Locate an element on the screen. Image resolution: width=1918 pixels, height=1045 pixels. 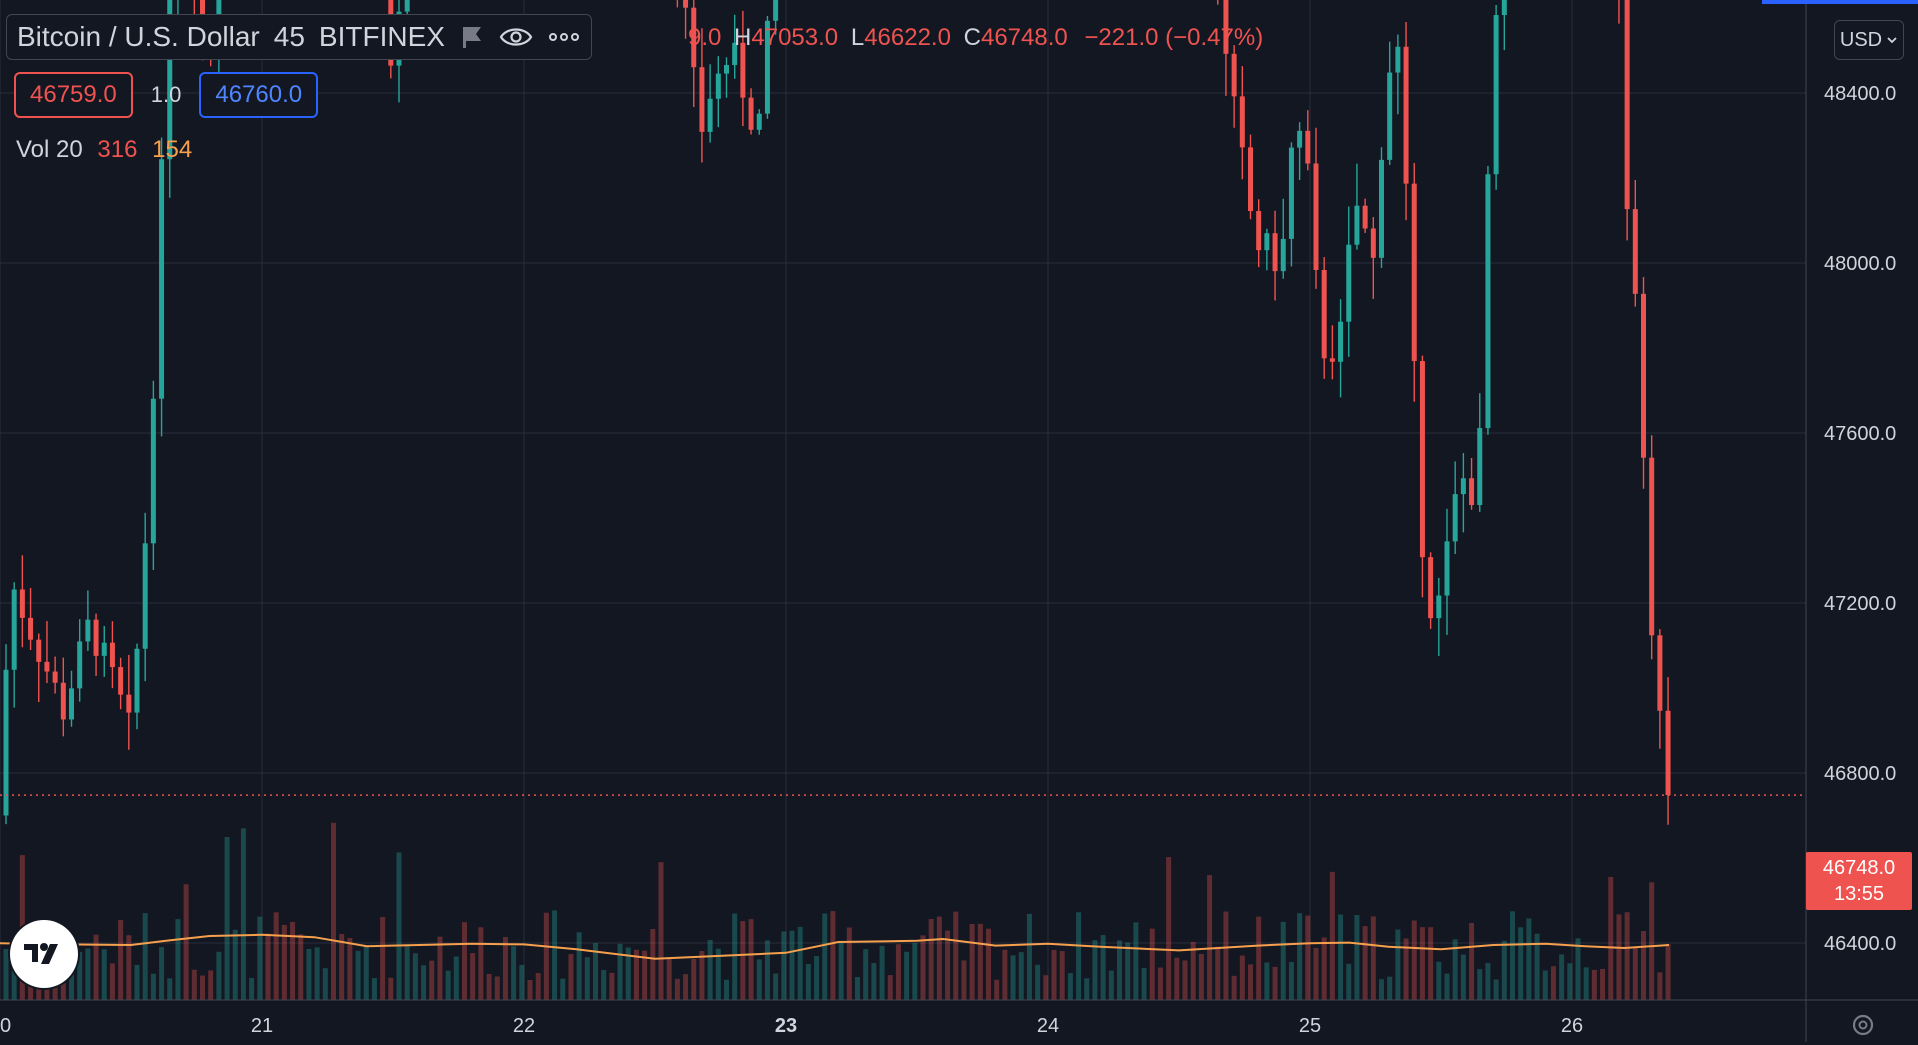
symbol-title: Bitcoin / U.S. Dollar is located at coordinates (138, 36).